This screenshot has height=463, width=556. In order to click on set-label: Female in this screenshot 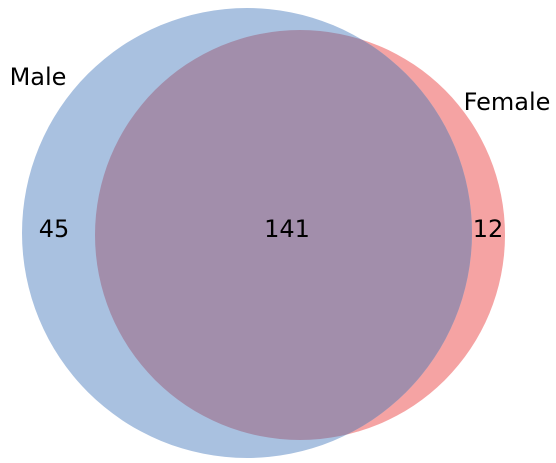, I will do `click(507, 102)`.